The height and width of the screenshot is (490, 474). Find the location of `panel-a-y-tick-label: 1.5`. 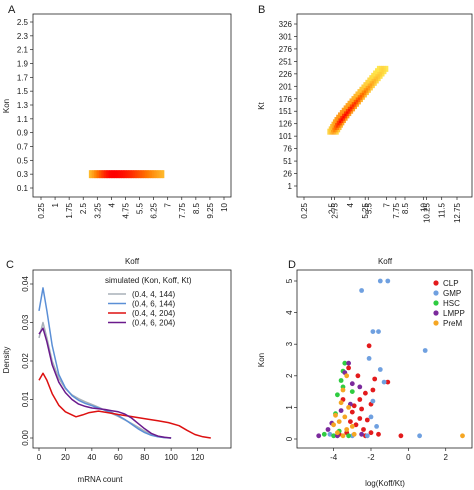

panel-a-y-tick-label: 1.5 is located at coordinates (23, 91).